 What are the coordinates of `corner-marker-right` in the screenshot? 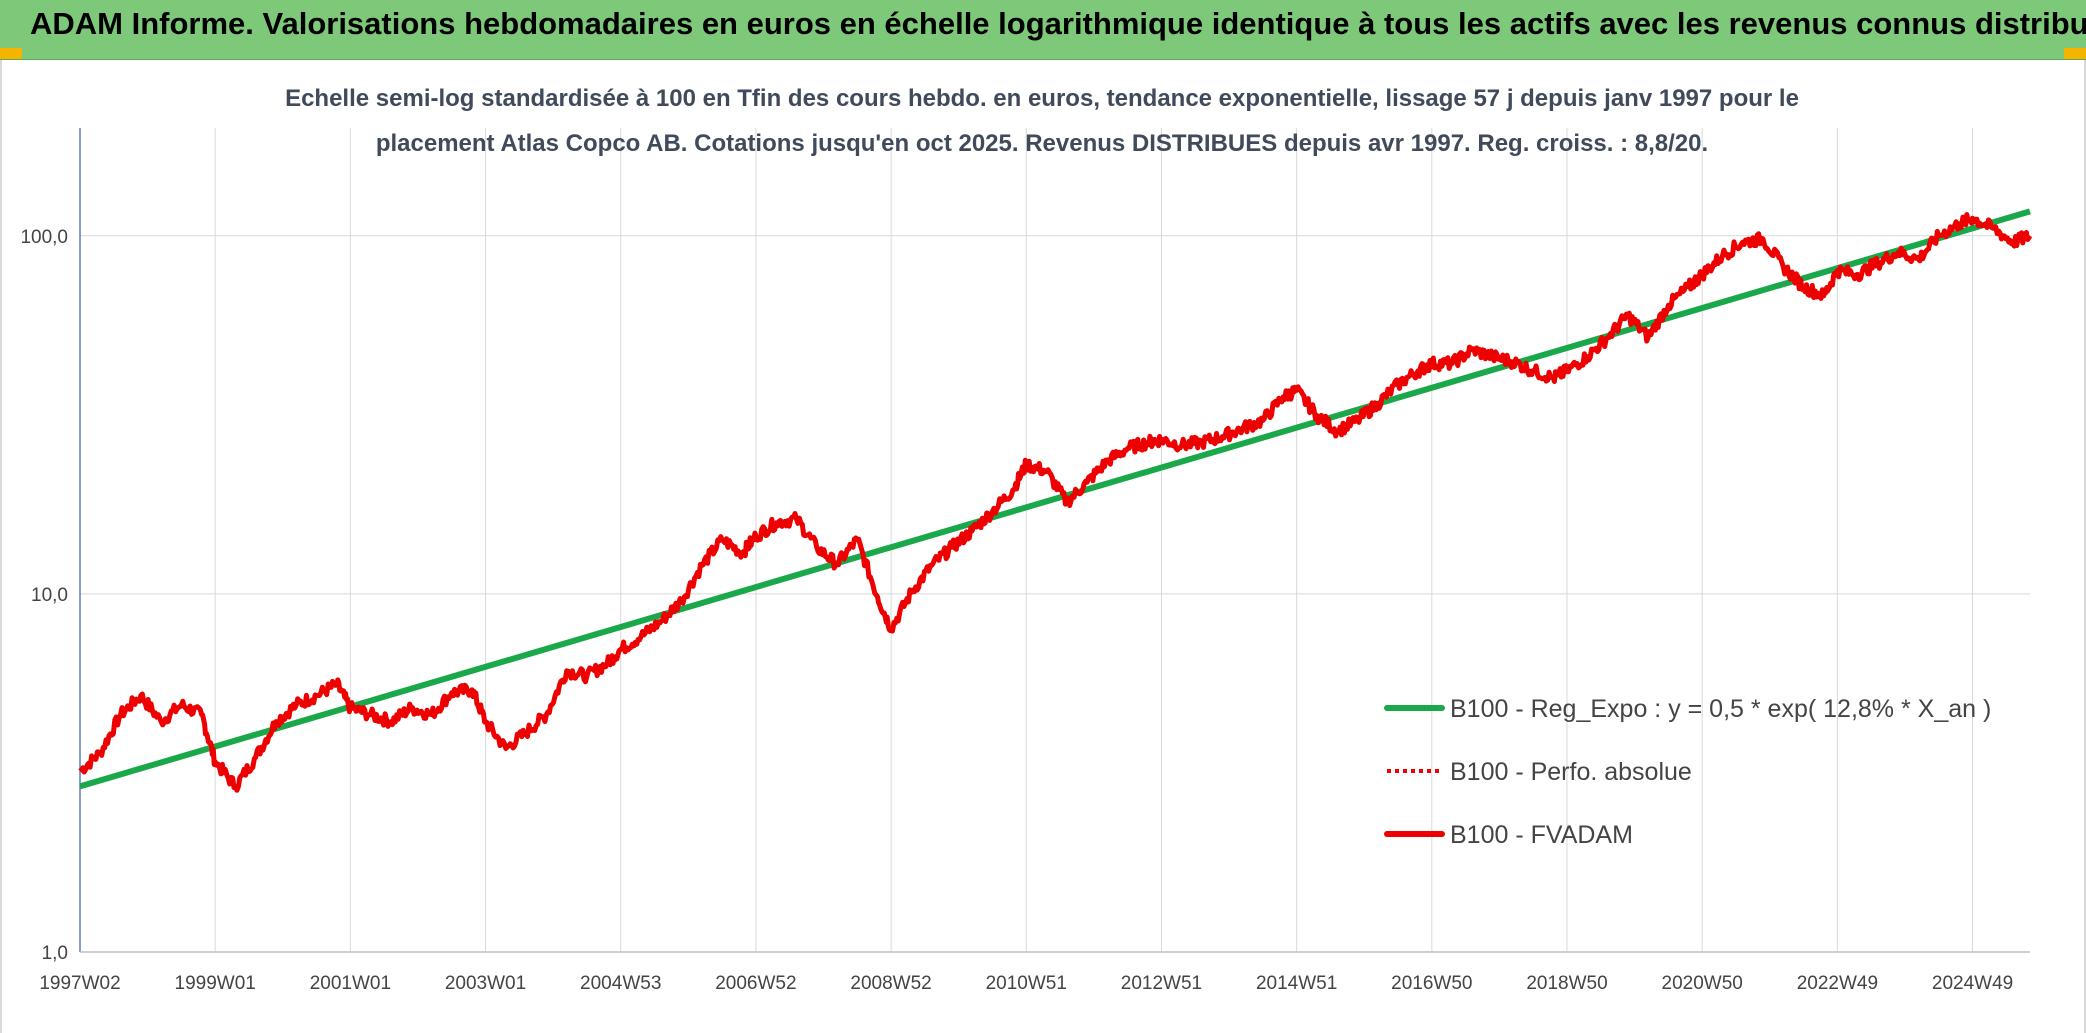 It's located at (2075, 53).